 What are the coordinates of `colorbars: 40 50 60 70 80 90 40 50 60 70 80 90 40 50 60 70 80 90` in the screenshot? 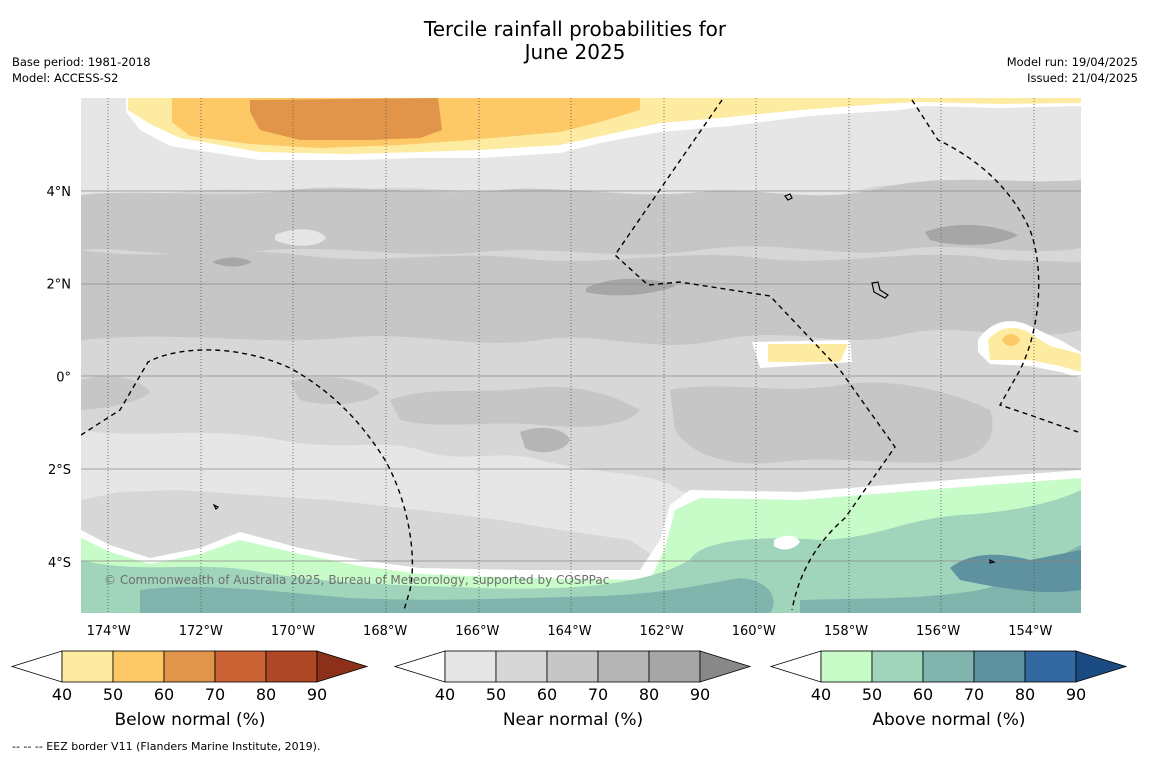 It's located at (569, 677).